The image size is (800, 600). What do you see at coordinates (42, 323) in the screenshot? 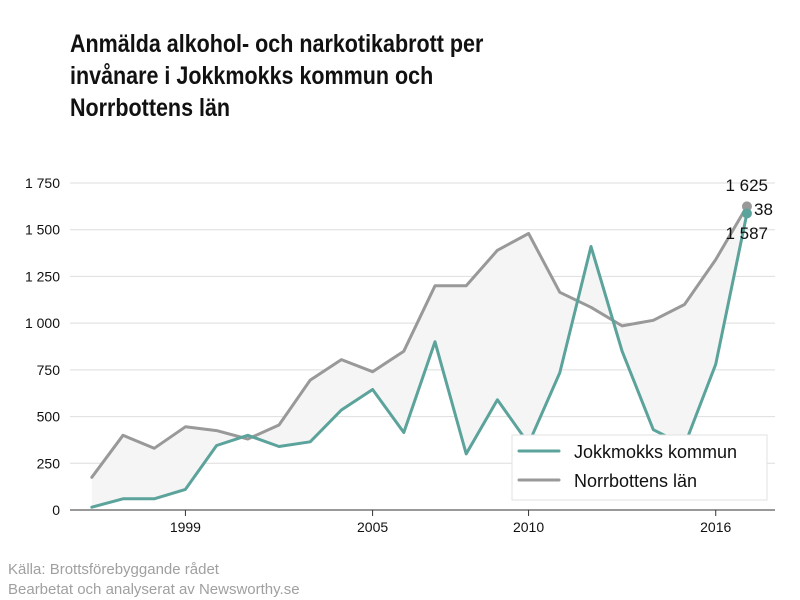
I see `y-tick-label: 1 000` at bounding box center [42, 323].